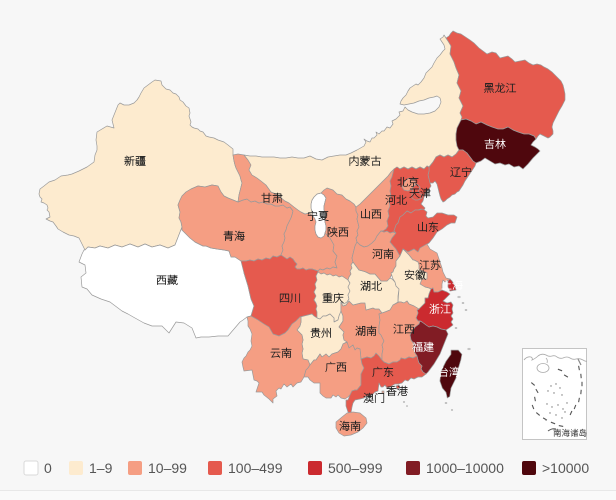 The width and height of the screenshot is (616, 500). I want to click on svg-text: >10000, so click(565, 468).